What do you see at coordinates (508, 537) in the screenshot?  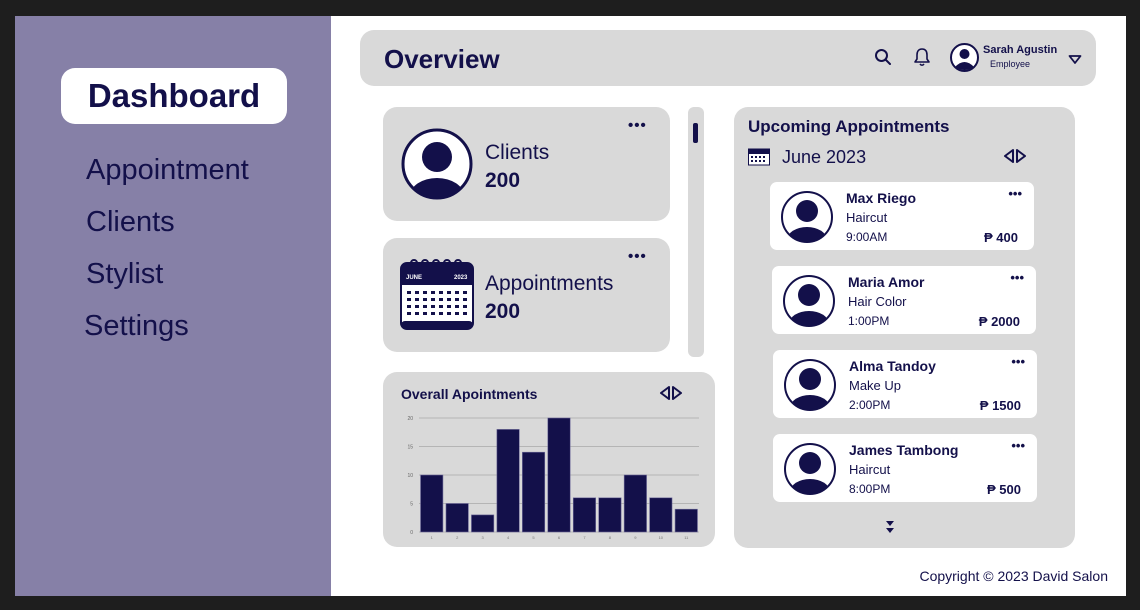 I see `x-tick-label: 4` at bounding box center [508, 537].